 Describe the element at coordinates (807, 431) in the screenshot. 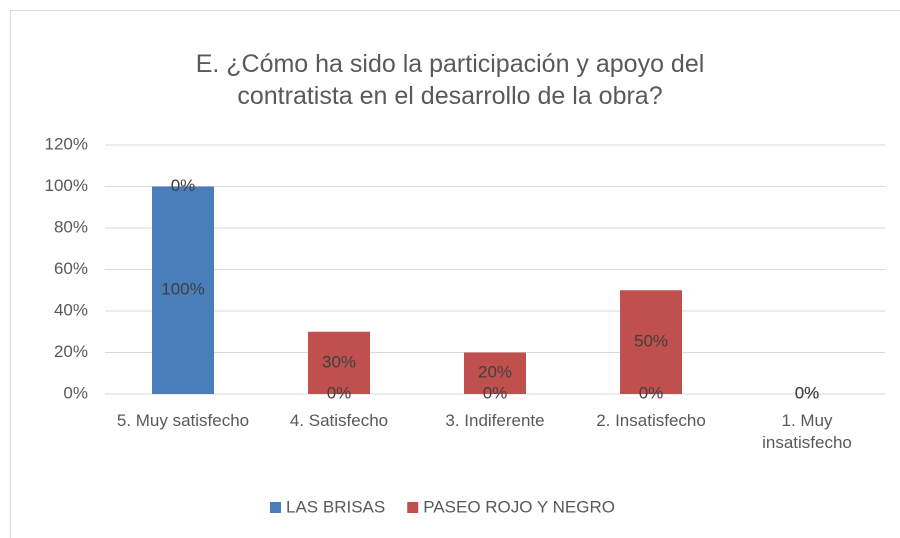

I see `x-tick-label: 1. Muy insatisfecho` at that location.